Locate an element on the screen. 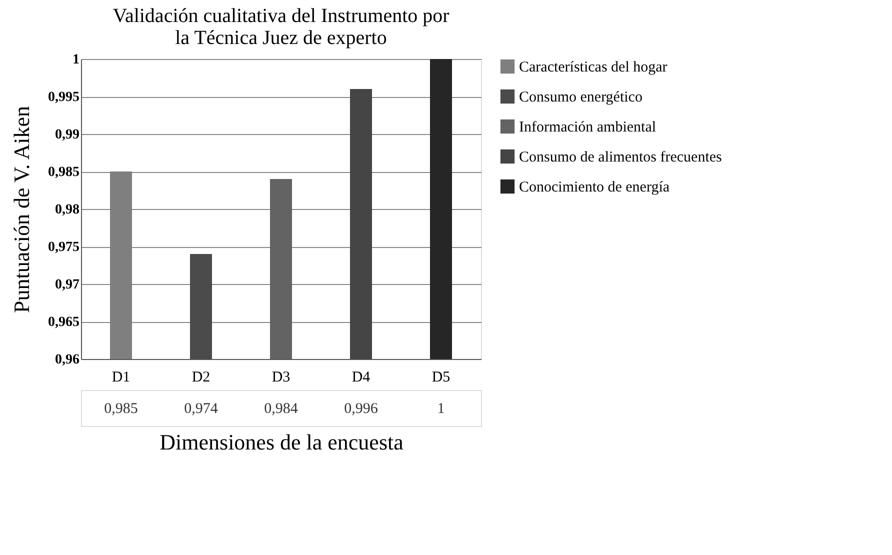 Image resolution: width=892 pixels, height=555 pixels. y-tick-label: 0,99 is located at coordinates (67, 135).